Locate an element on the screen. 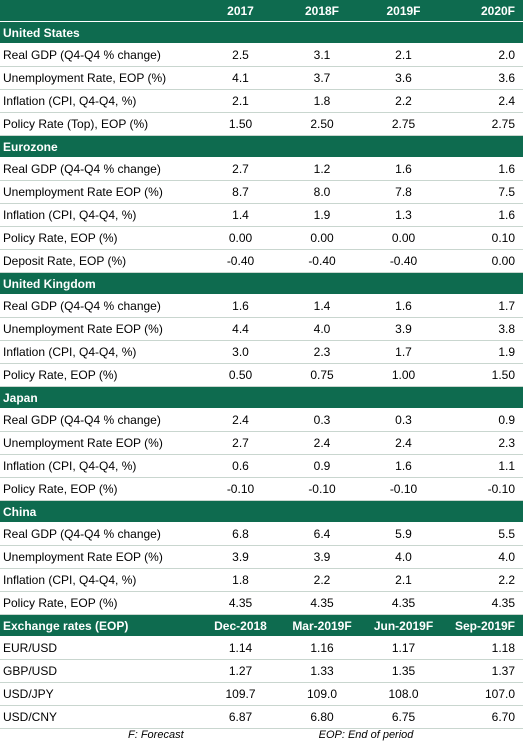 Image resolution: width=523 pixels, height=744 pixels. table-row: Deposit Rate, EOP (%) -0.40 -0.40 -0.40 0.00 is located at coordinates (261, 261).